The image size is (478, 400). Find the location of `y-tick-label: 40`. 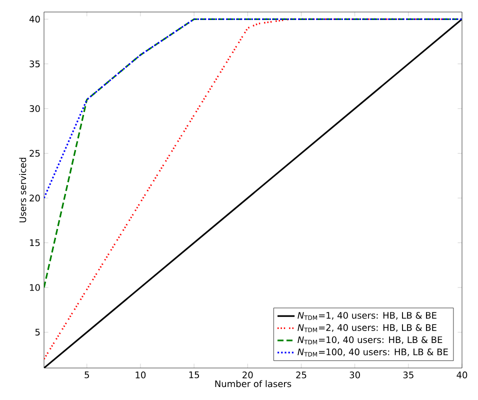

y-tick-label: 40 is located at coordinates (34, 19).